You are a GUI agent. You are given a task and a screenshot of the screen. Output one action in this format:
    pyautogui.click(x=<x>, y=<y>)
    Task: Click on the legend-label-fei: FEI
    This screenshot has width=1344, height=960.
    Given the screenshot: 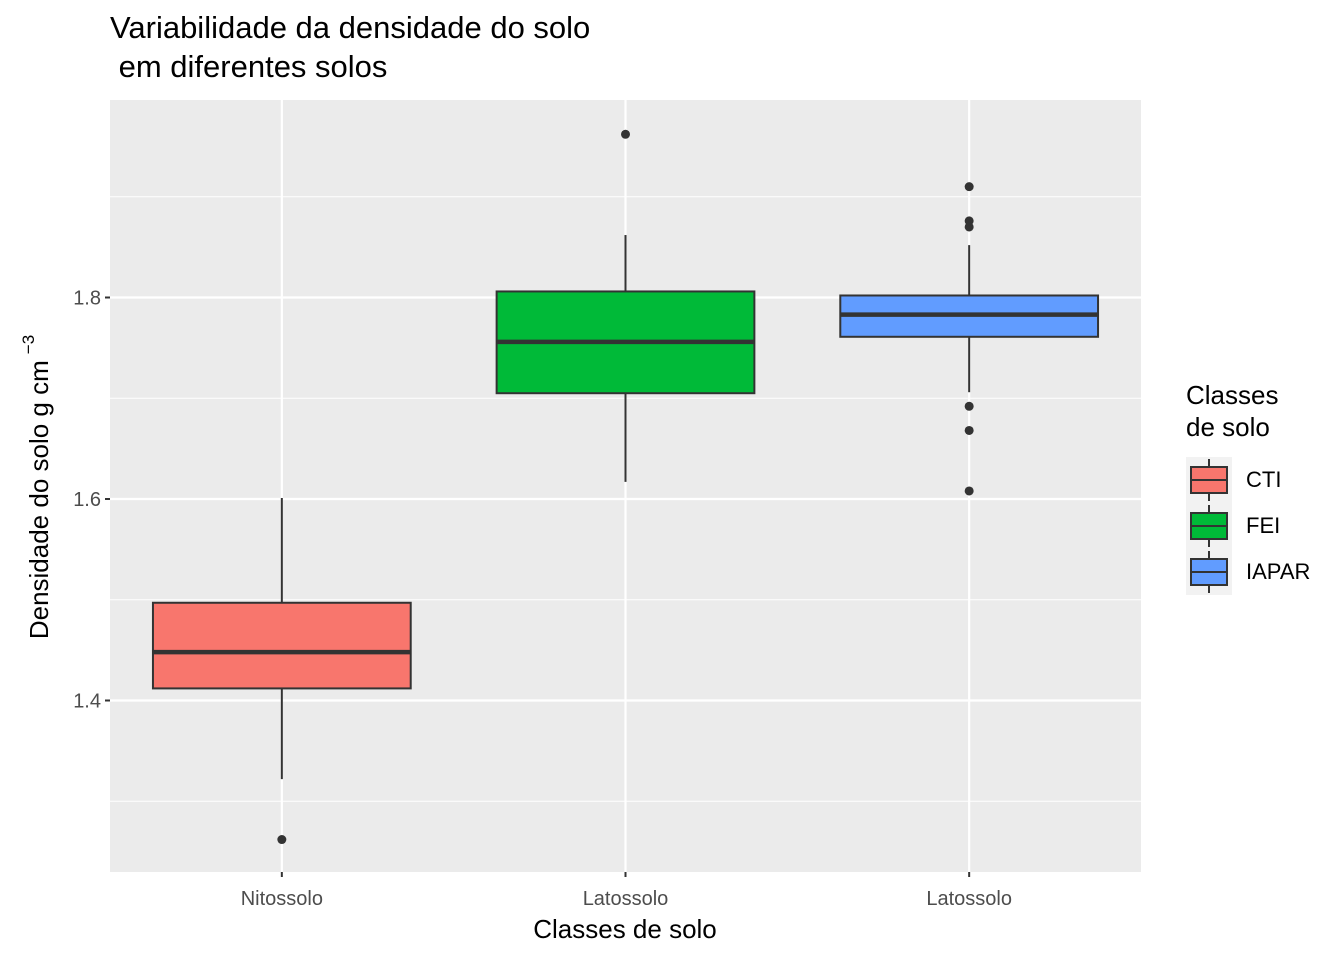 What is the action you would take?
    pyautogui.click(x=1263, y=525)
    